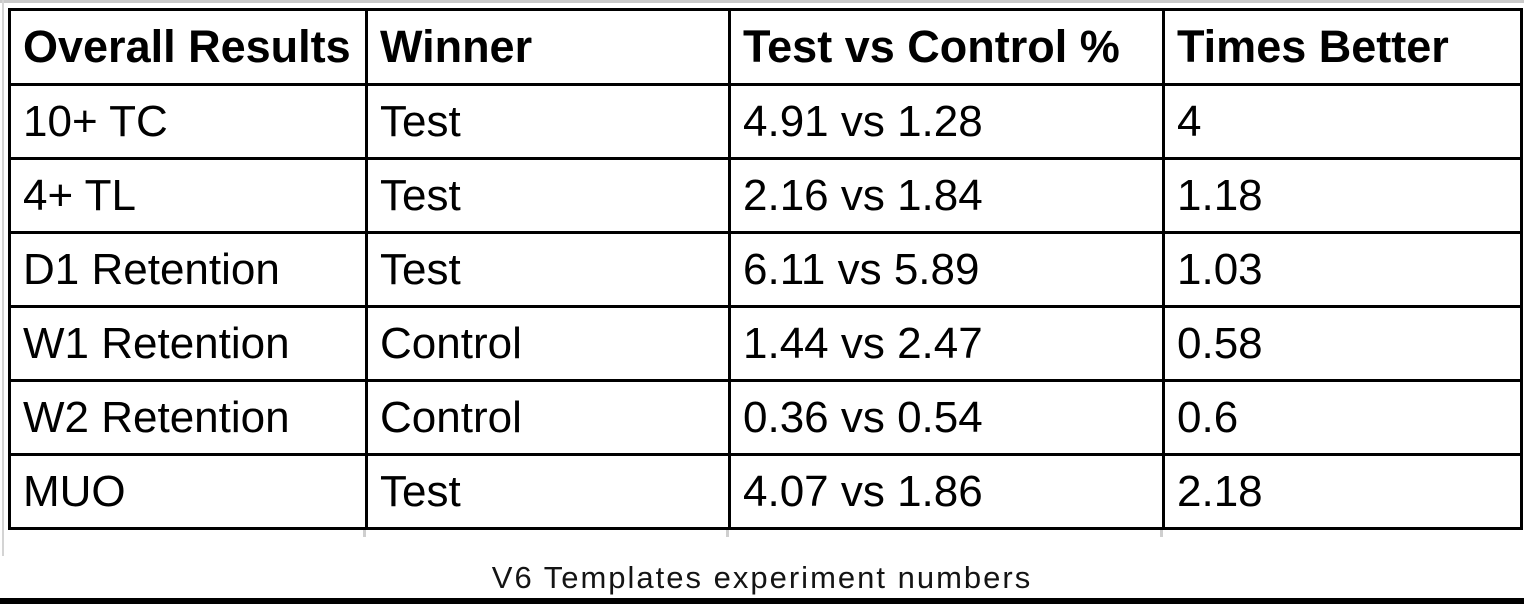 The height and width of the screenshot is (604, 1524). What do you see at coordinates (188, 269) in the screenshot?
I see `metric-cell: D1 Retention` at bounding box center [188, 269].